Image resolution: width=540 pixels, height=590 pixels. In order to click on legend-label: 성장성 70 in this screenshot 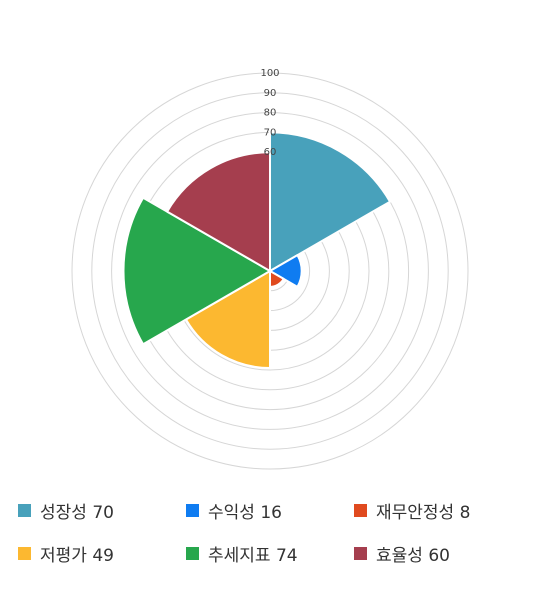, I will do `click(77, 513)`.